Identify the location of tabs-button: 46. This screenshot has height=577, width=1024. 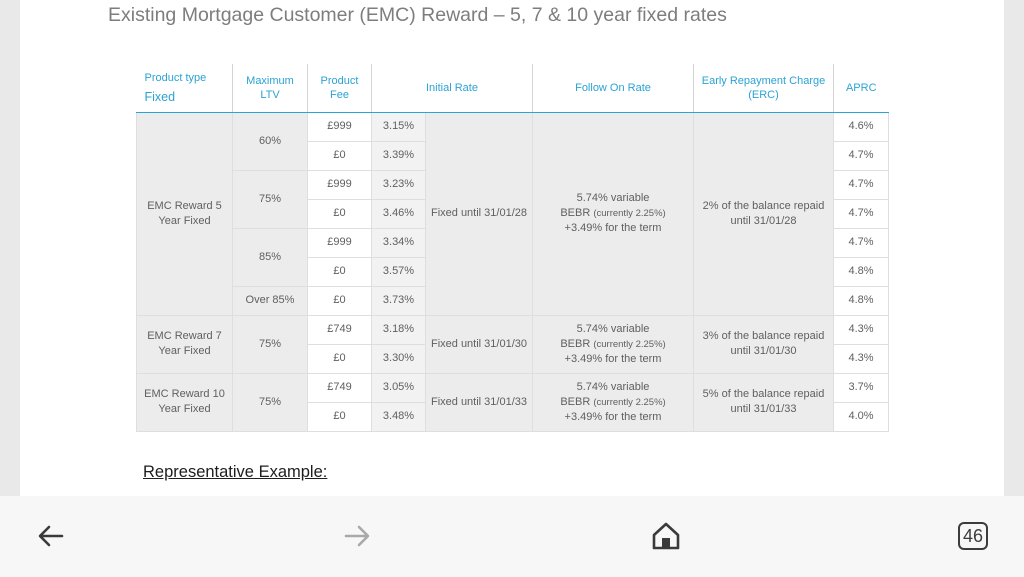
(973, 536).